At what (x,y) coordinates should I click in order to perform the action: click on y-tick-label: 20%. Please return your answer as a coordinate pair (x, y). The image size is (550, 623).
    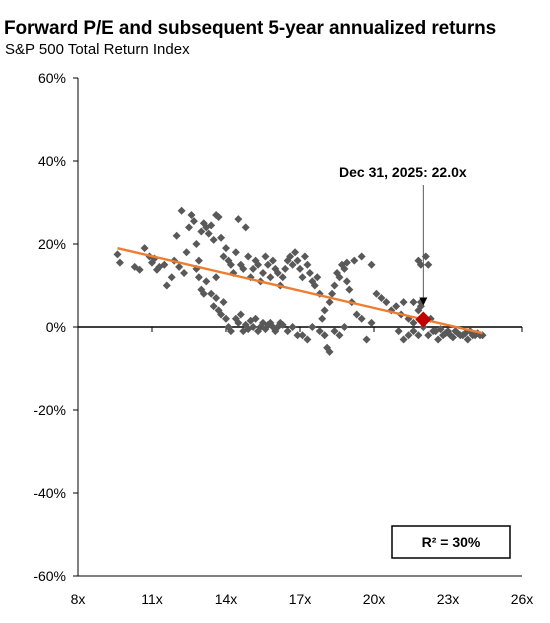
    Looking at the image, I should click on (52, 244).